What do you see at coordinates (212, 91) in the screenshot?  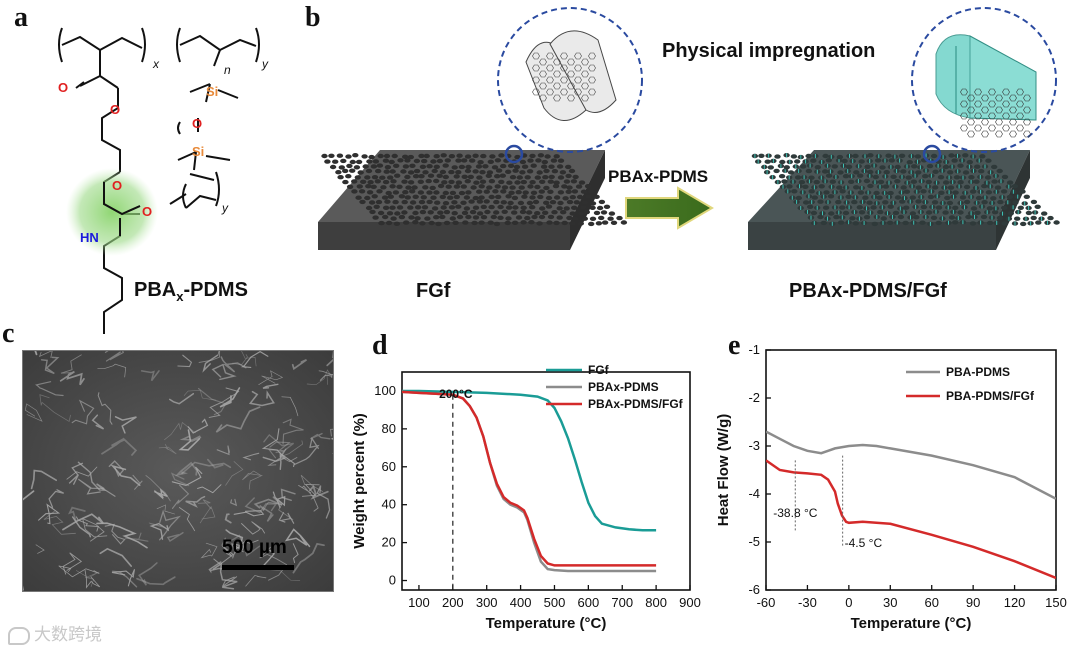 I see `atom-si1: Si` at bounding box center [212, 91].